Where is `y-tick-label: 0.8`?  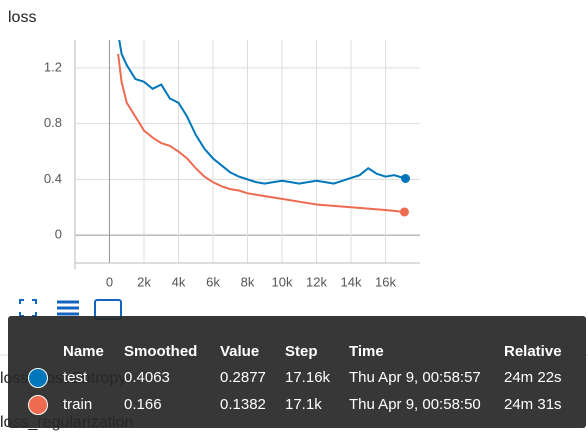
y-tick-label: 0.8 is located at coordinates (53, 122).